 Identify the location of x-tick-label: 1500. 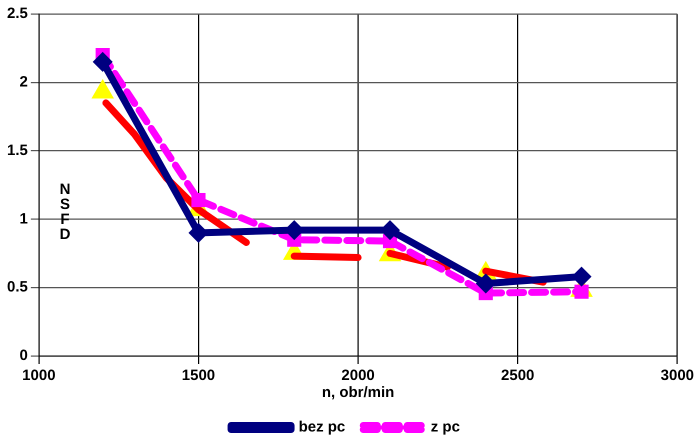
(199, 375).